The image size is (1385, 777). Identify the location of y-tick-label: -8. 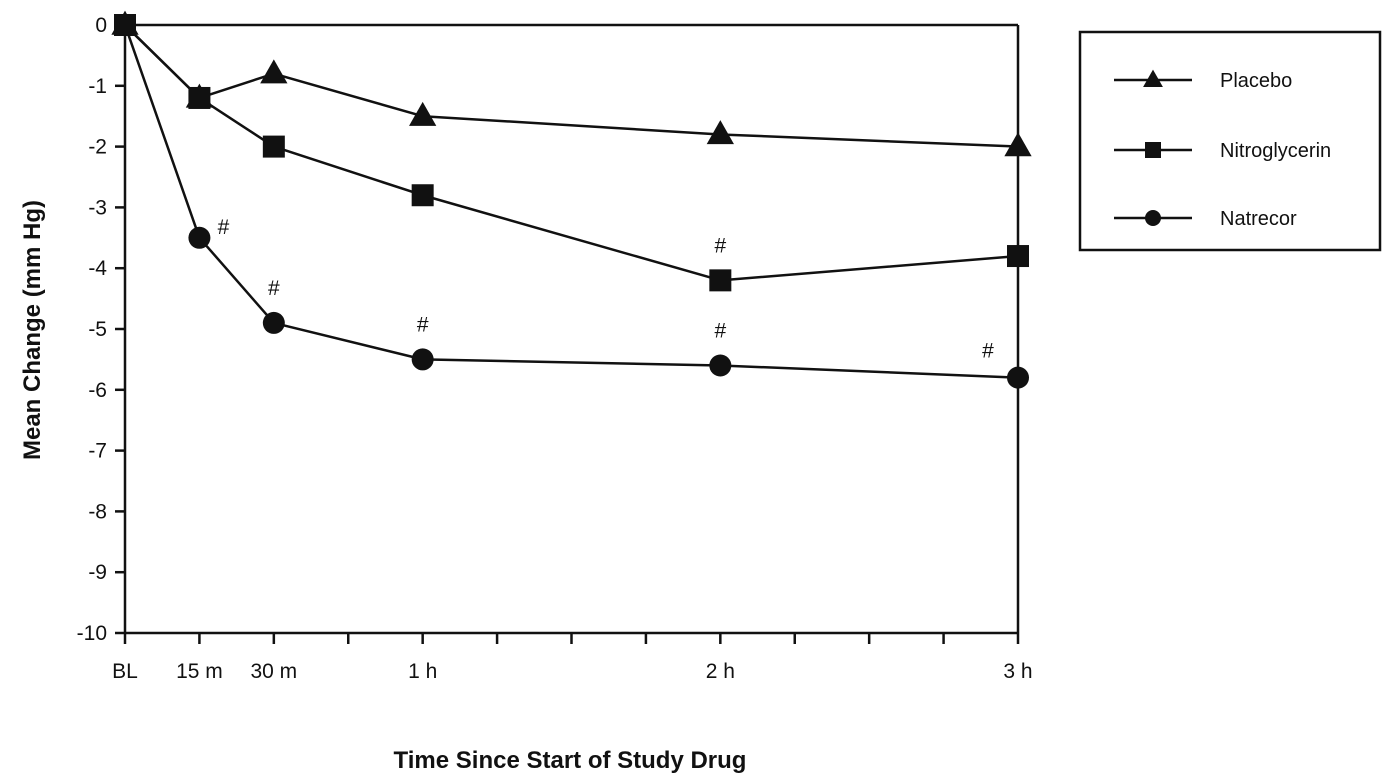
(97, 511).